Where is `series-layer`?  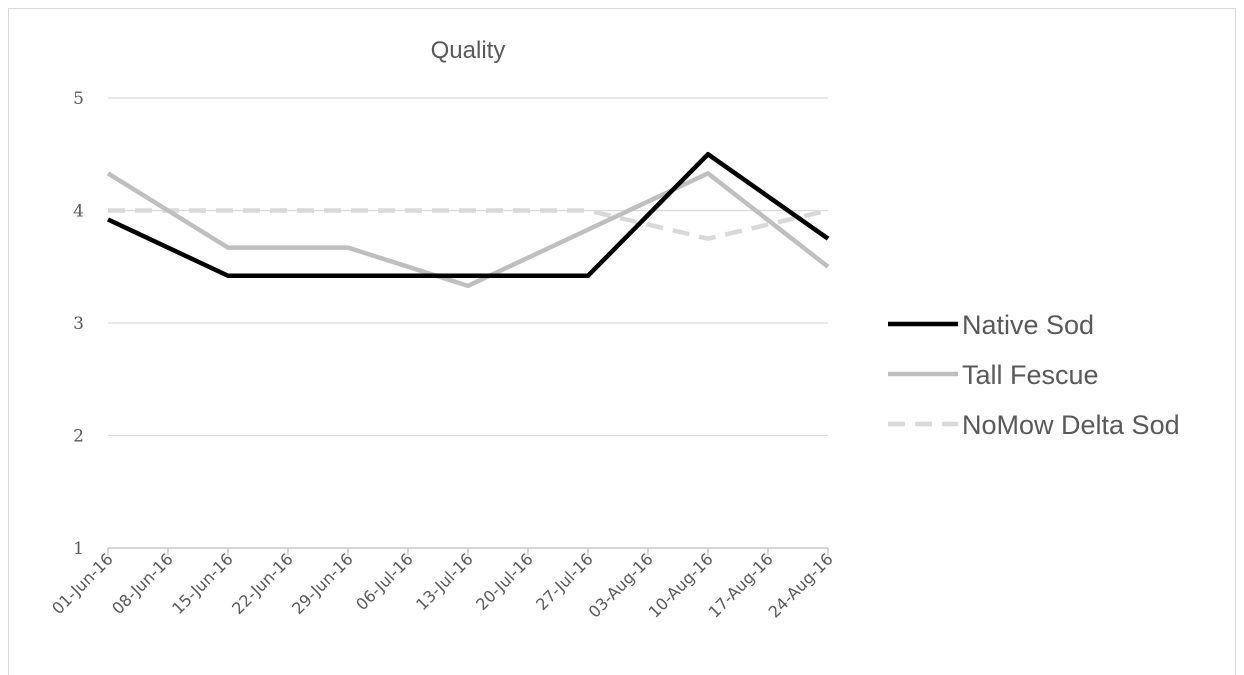 series-layer is located at coordinates (468, 220).